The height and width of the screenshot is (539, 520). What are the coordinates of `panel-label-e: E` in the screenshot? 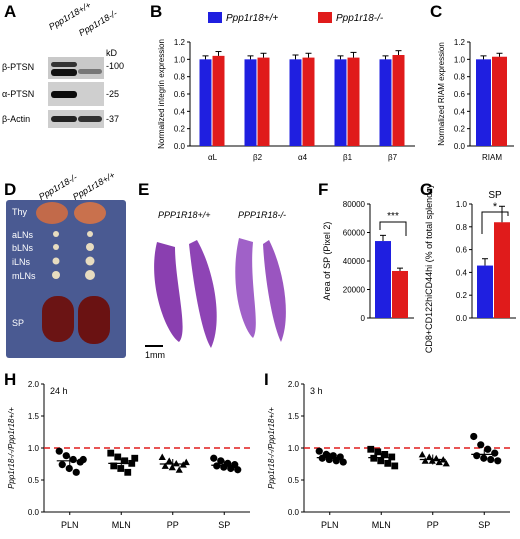 It's located at (144, 189).